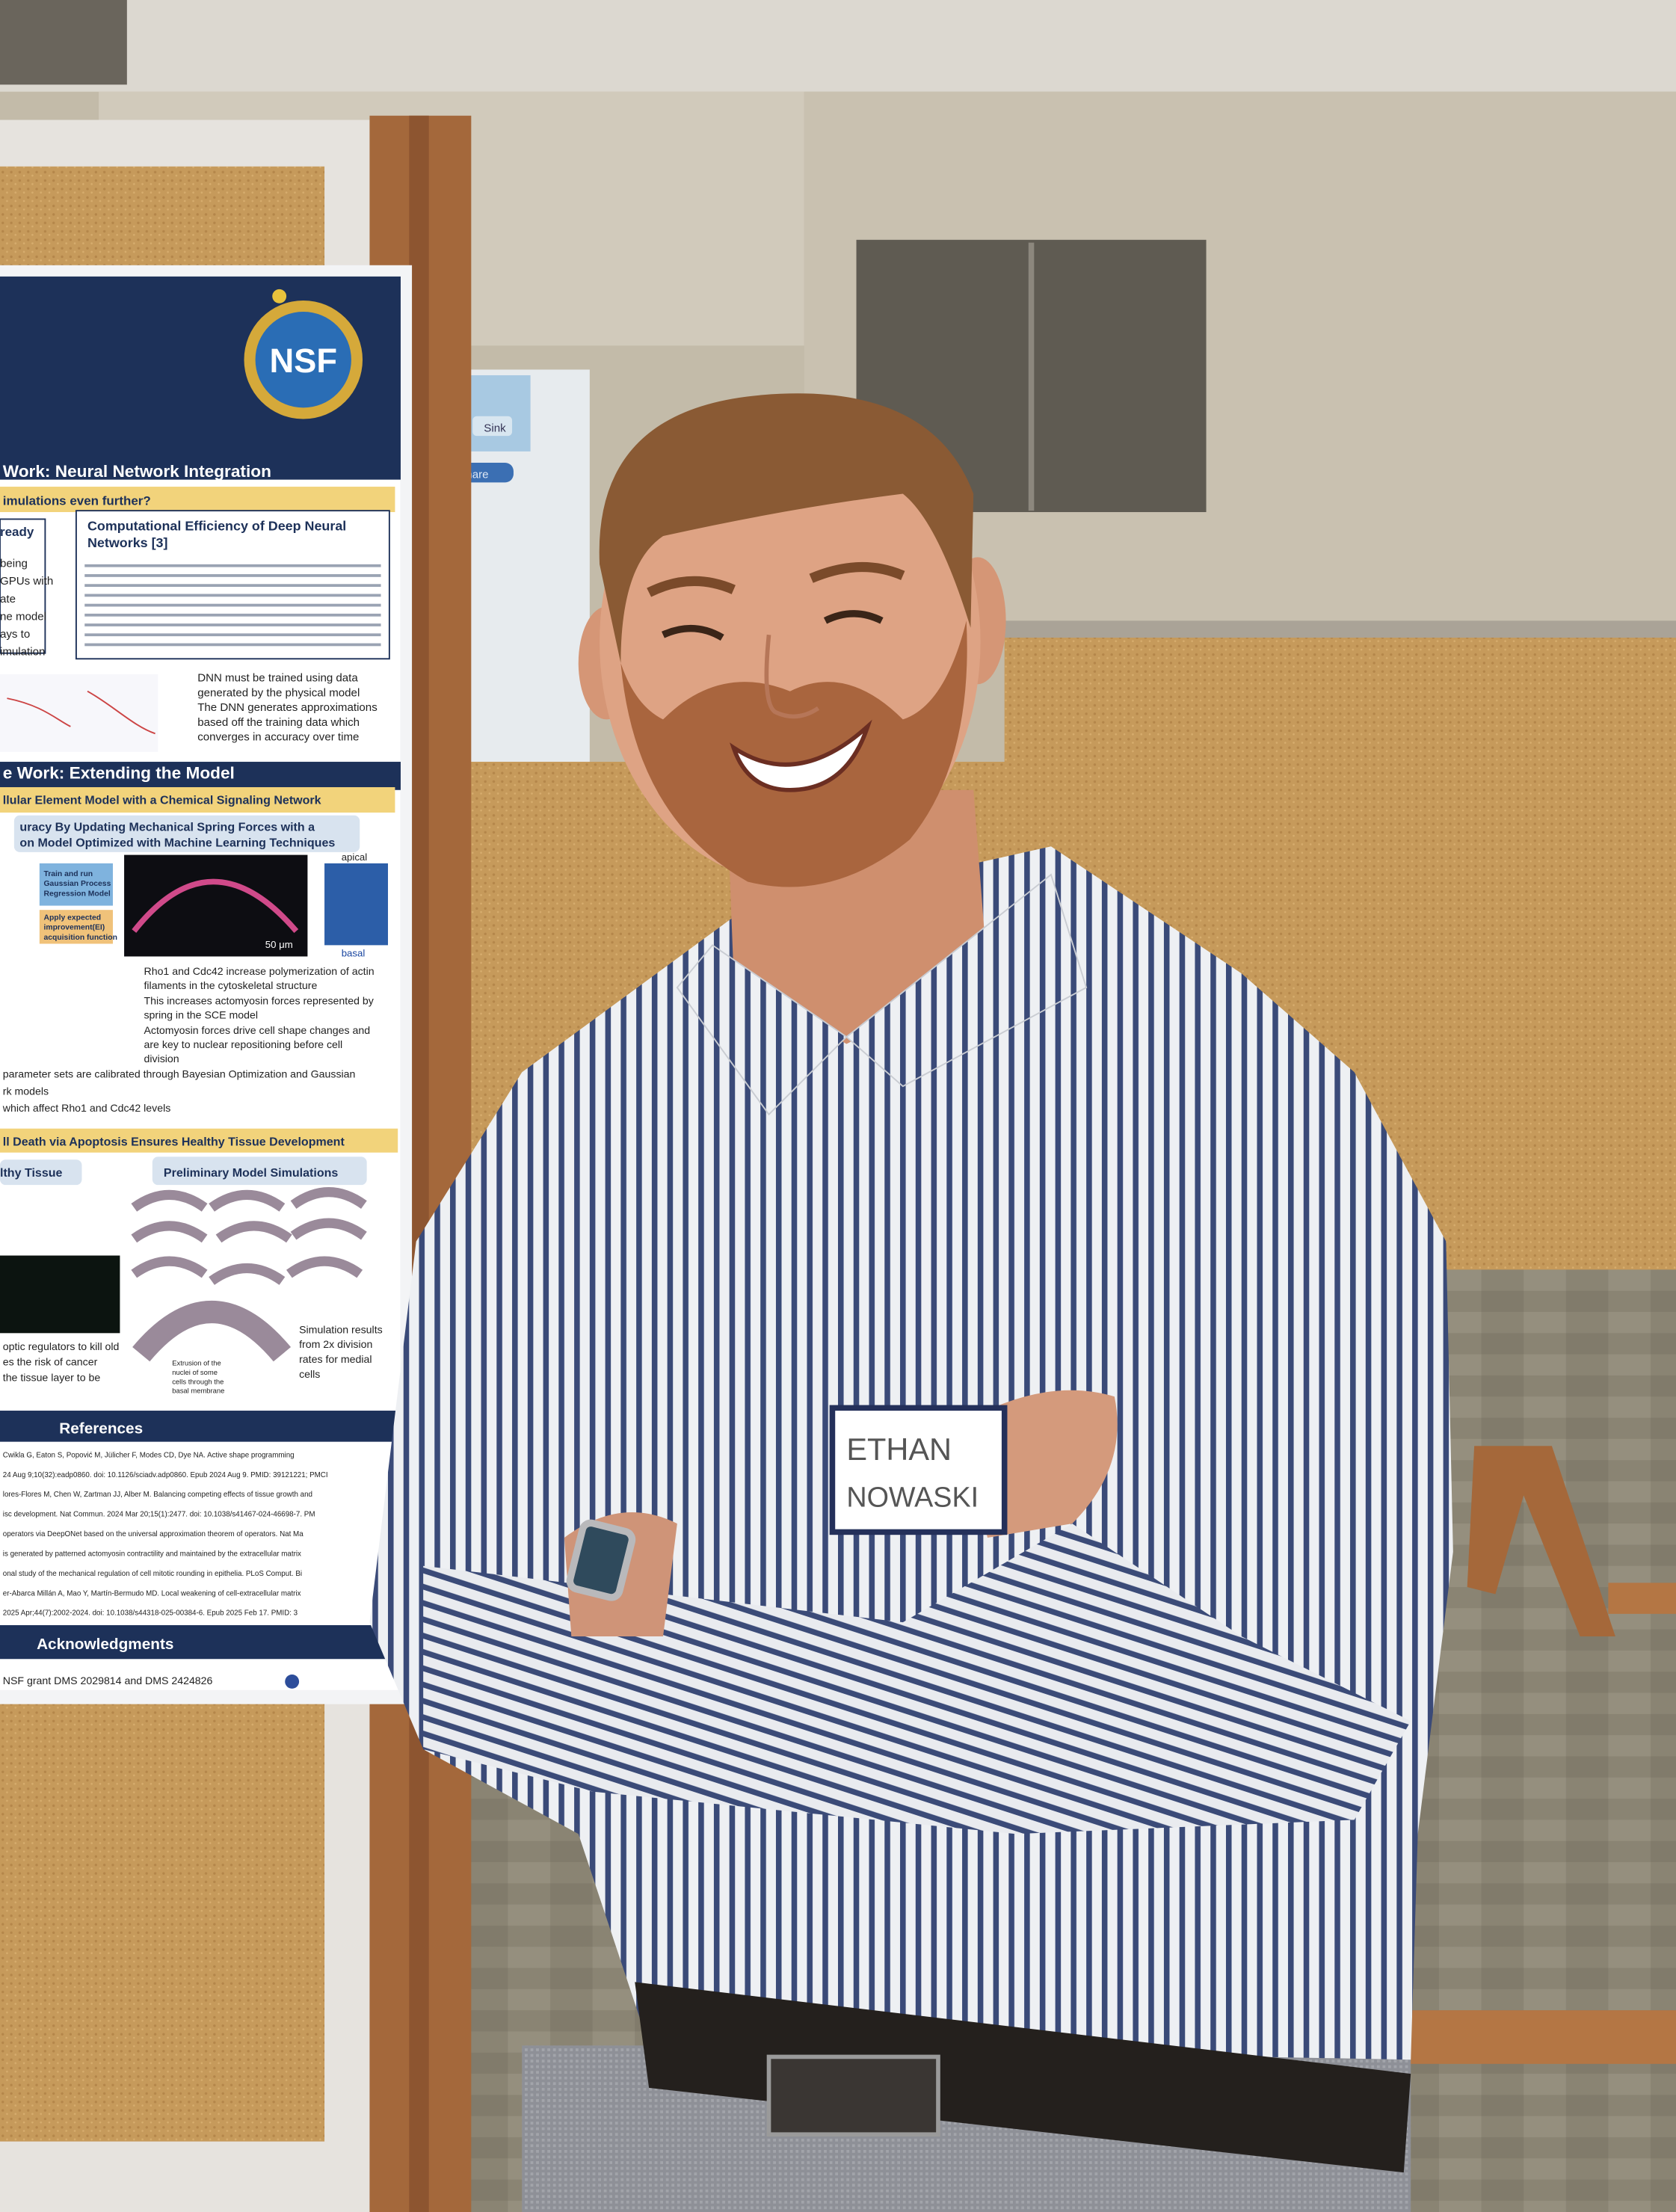 Image resolution: width=1676 pixels, height=2212 pixels. What do you see at coordinates (1541, 1541) in the screenshot?
I see `easel-leg` at bounding box center [1541, 1541].